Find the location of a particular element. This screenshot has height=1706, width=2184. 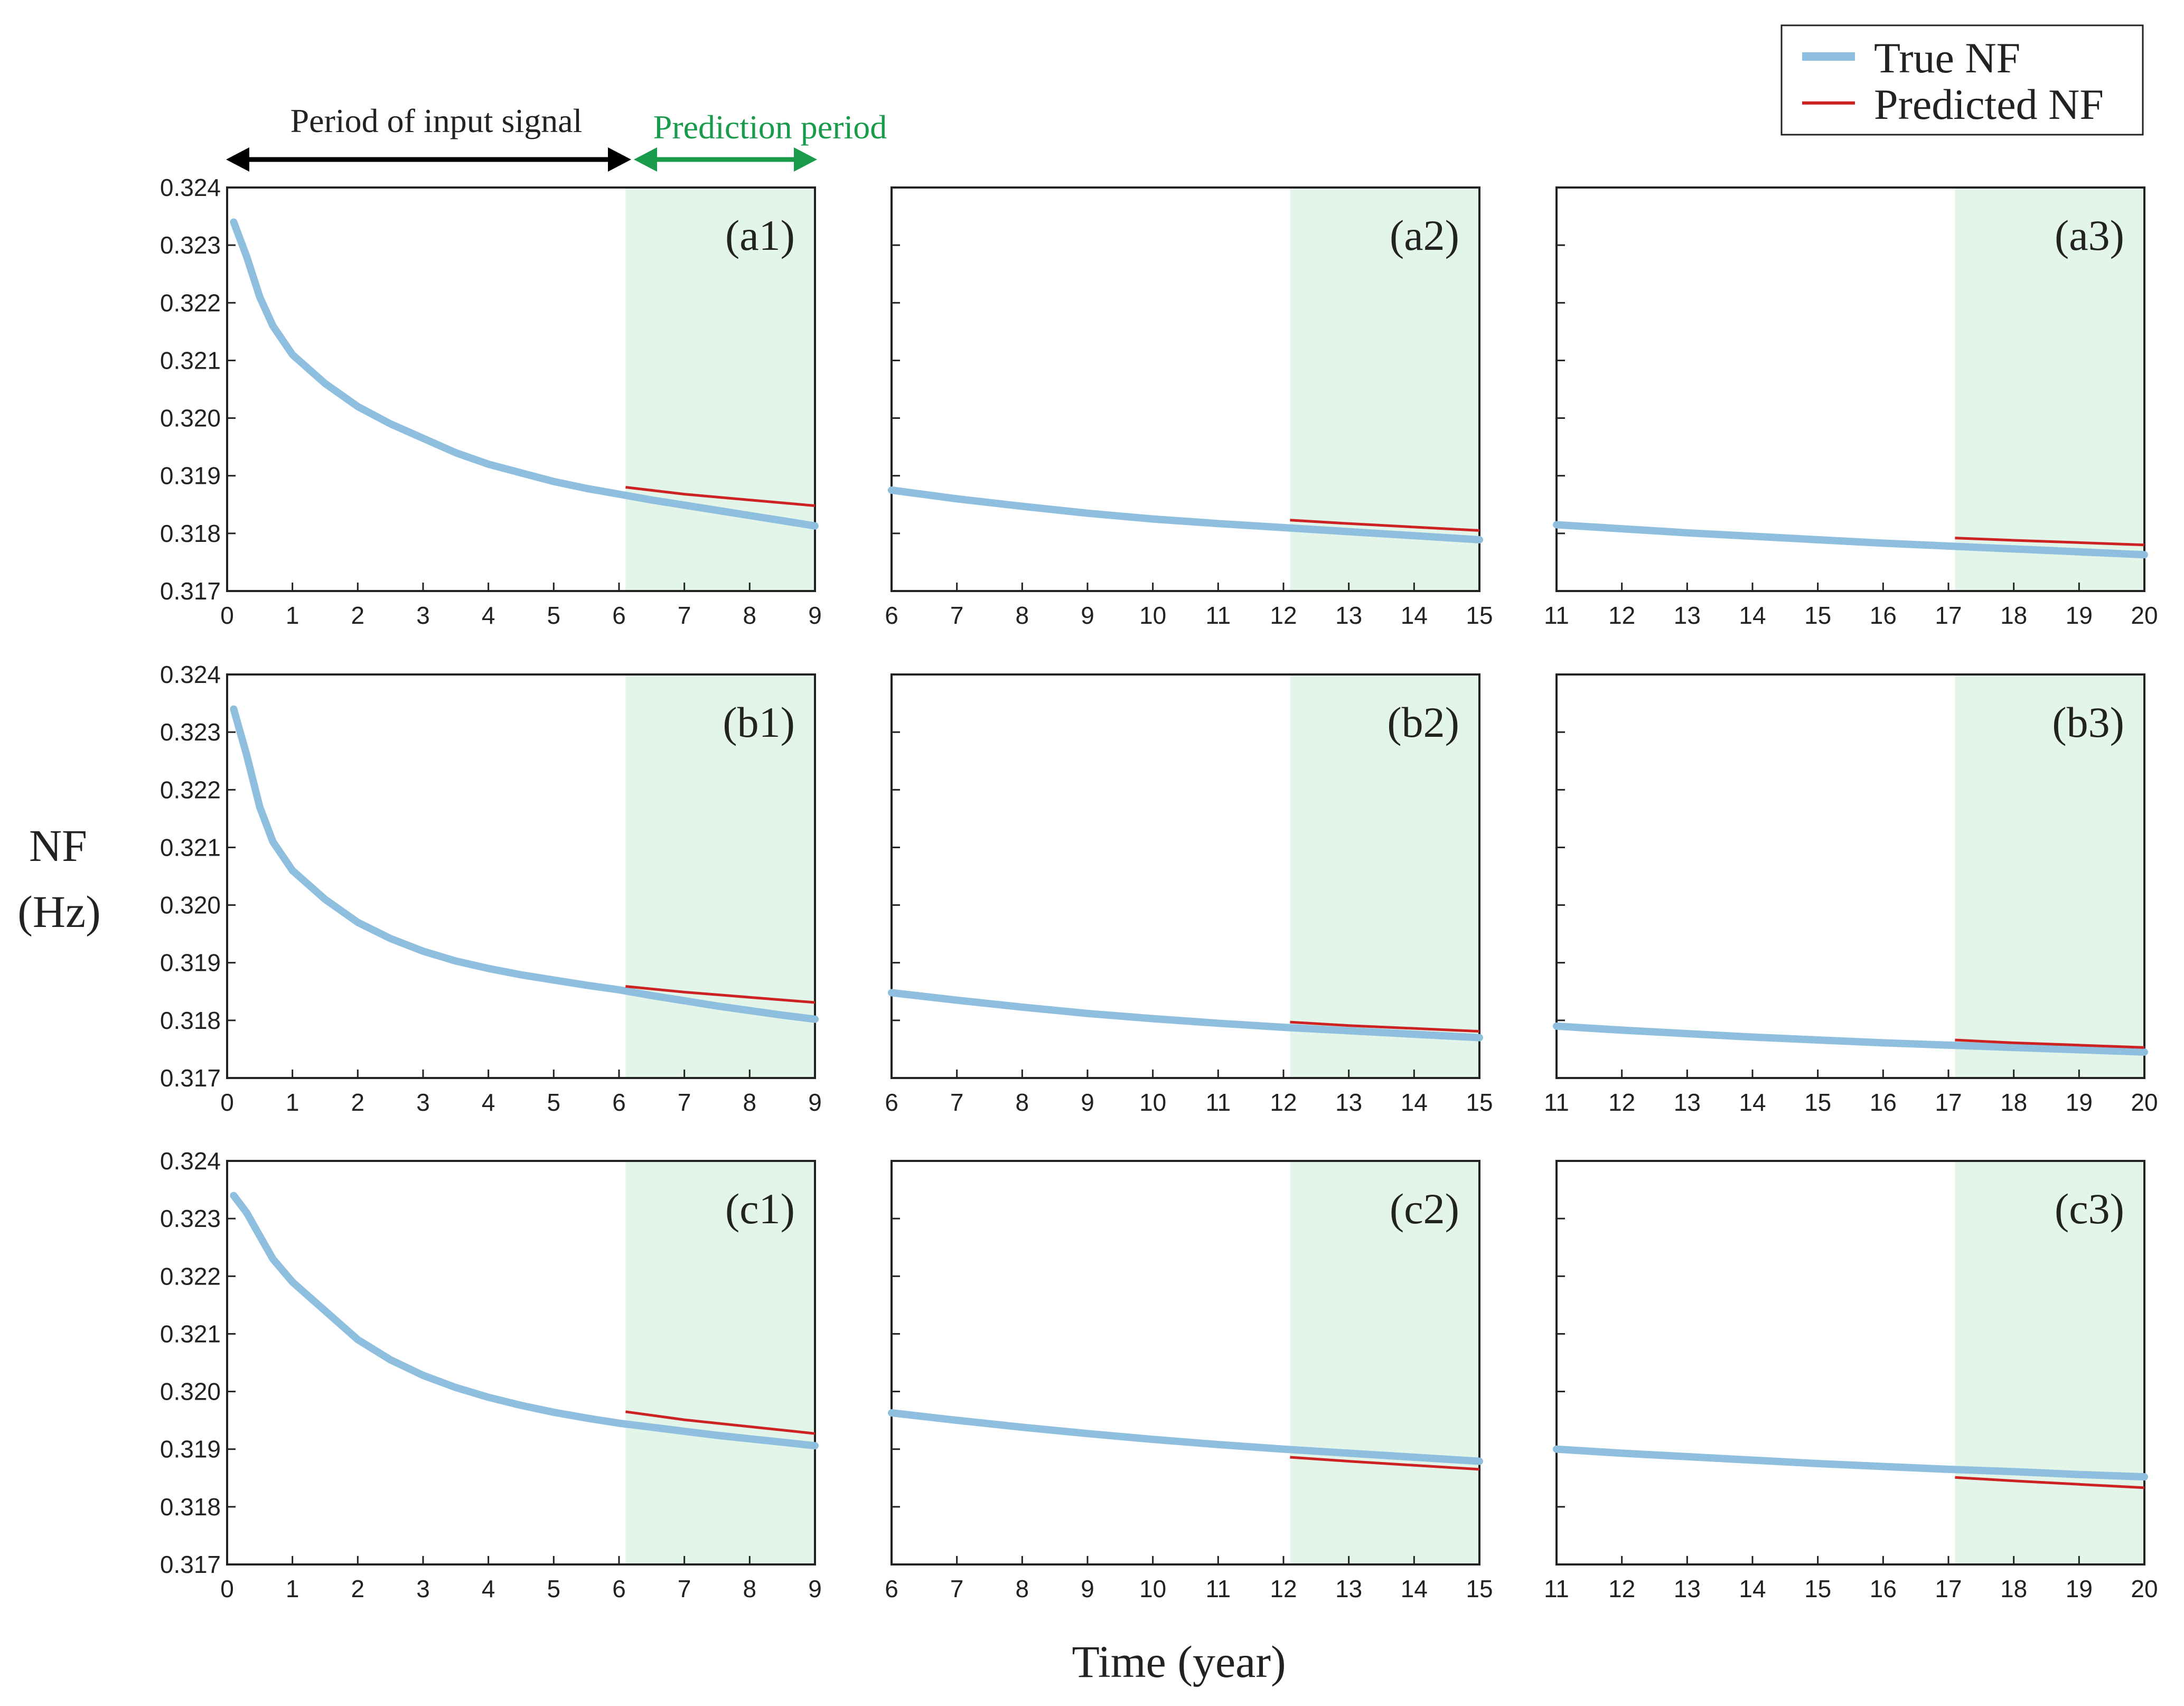

y-tick-label: 0.322 is located at coordinates (190, 789).